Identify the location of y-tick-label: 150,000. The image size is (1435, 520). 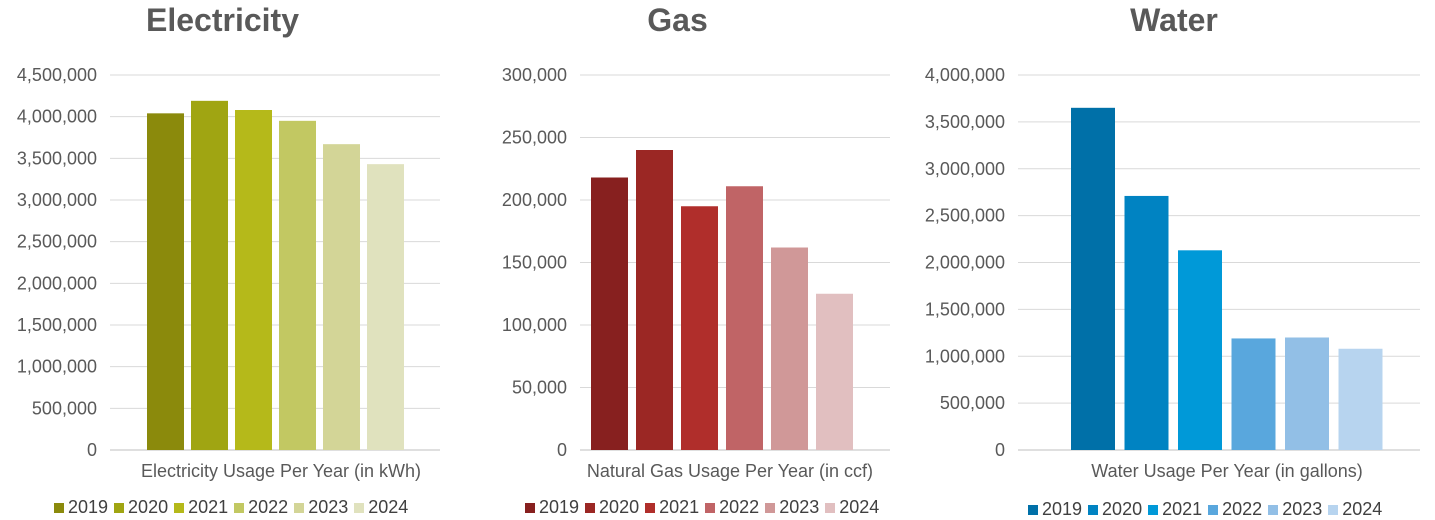
(534, 263).